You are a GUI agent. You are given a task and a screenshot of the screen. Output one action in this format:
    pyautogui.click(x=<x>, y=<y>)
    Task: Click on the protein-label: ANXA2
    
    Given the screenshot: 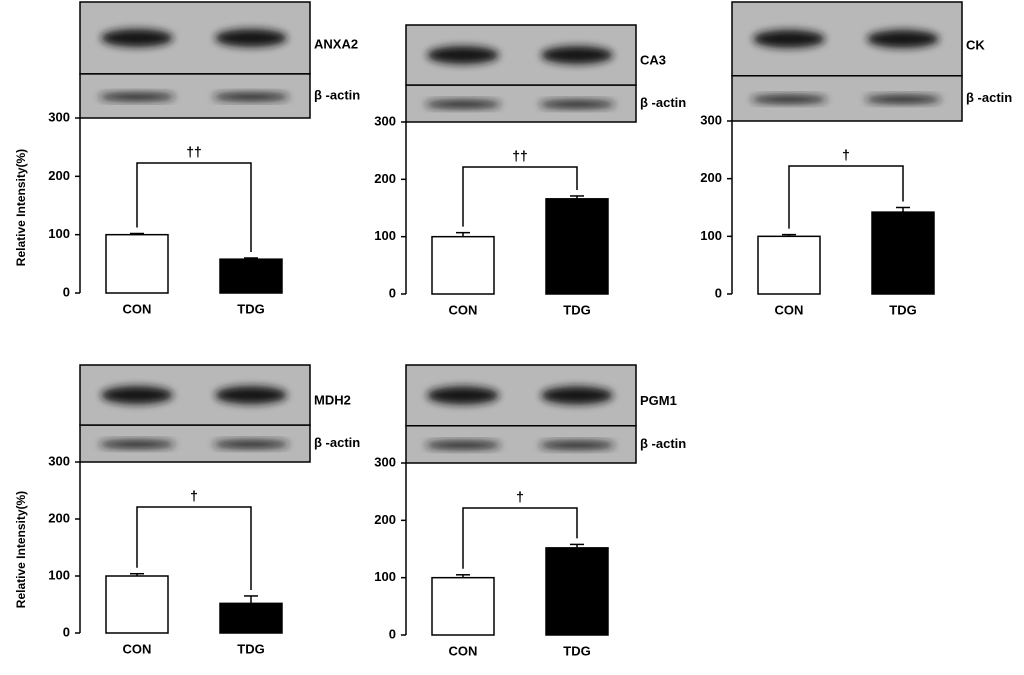 What is the action you would take?
    pyautogui.click(x=336, y=44)
    